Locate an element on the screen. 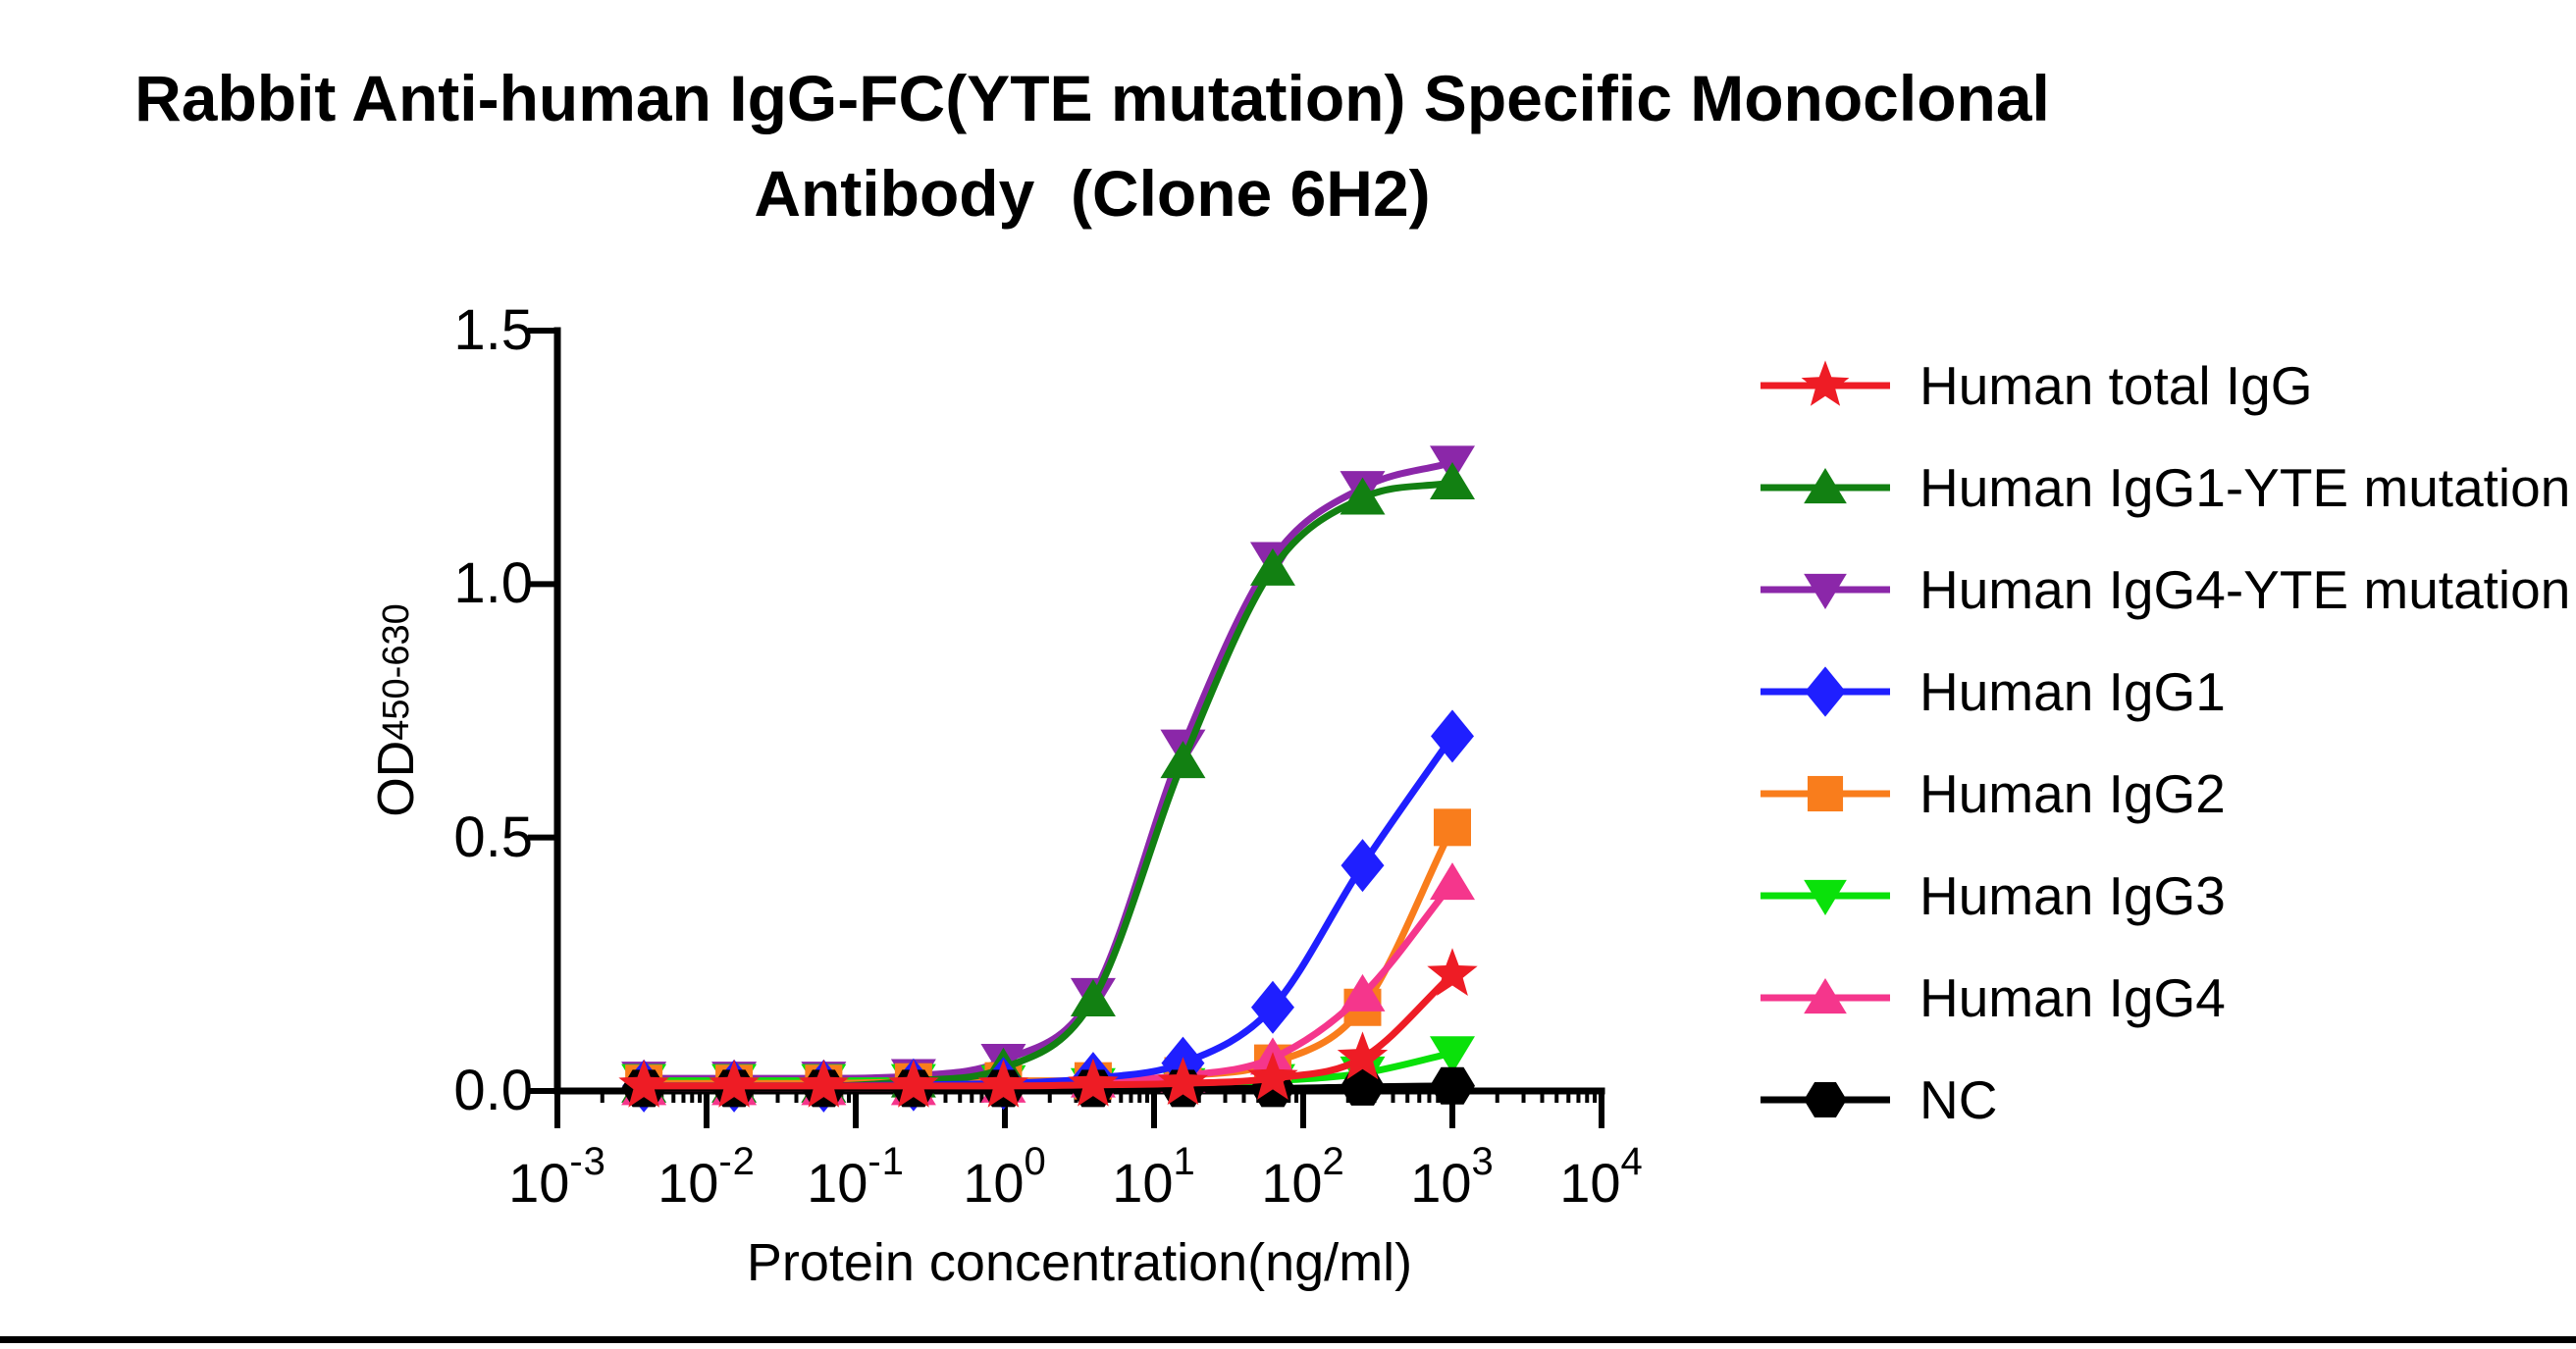  x-axis-label: Protein concentration(ng/ml) is located at coordinates (1079, 1263).